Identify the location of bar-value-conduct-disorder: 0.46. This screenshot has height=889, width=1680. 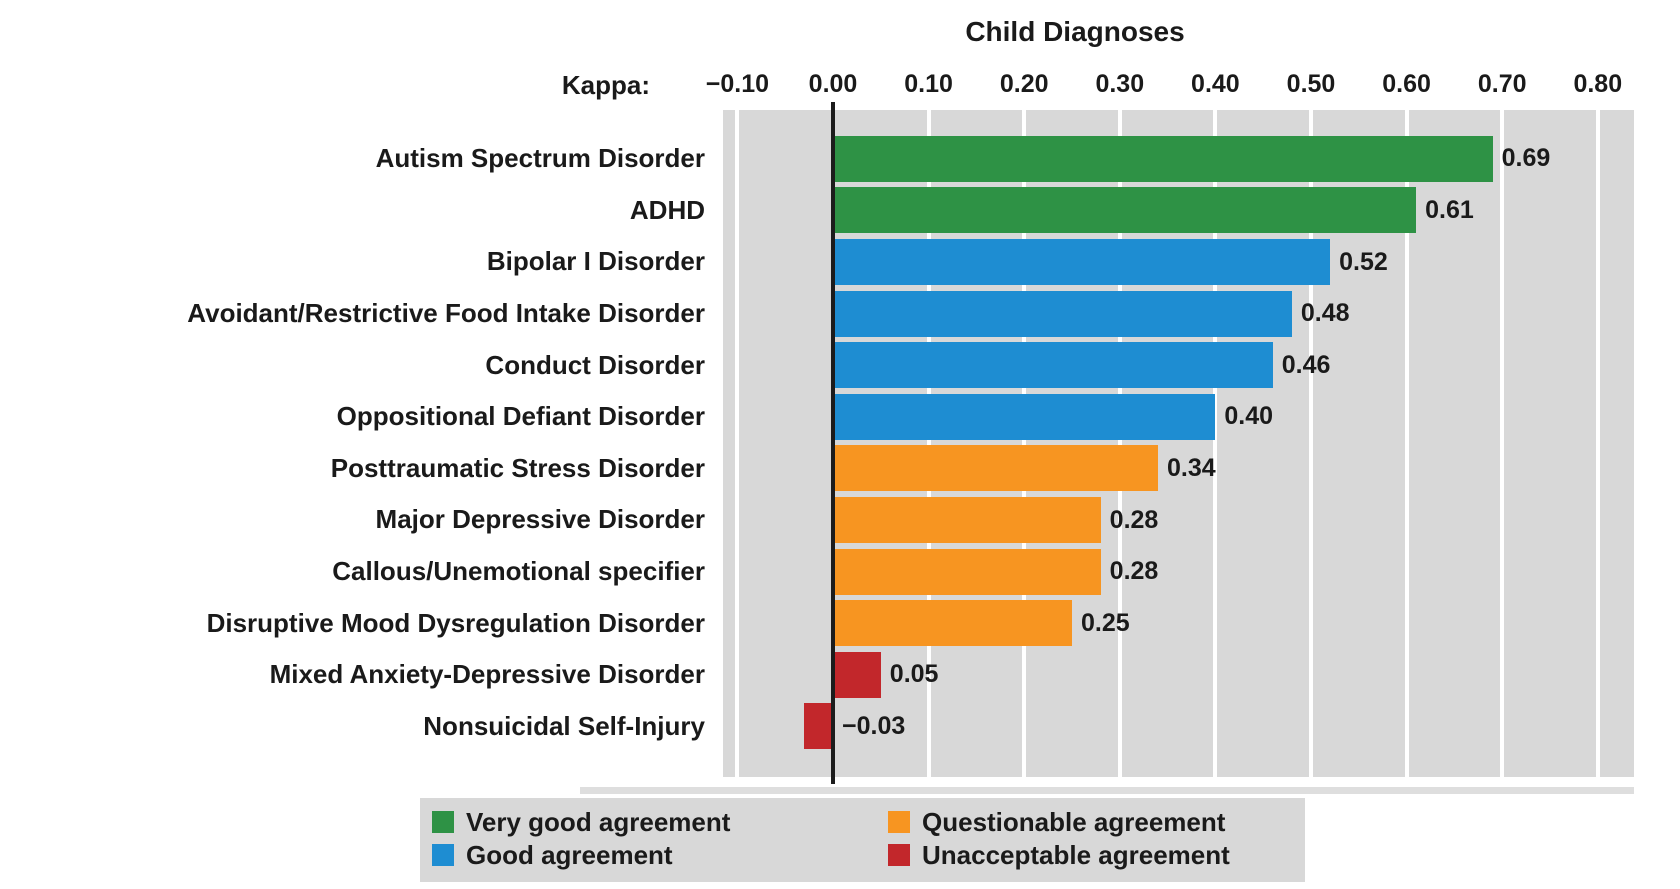
(1306, 364).